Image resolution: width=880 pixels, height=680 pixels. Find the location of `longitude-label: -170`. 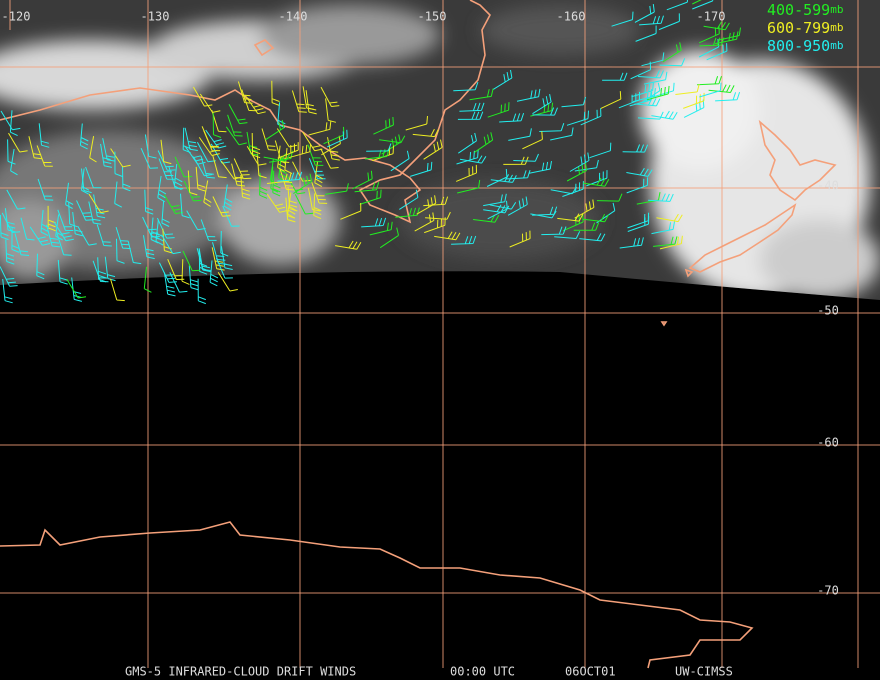

longitude-label: -170 is located at coordinates (711, 17).